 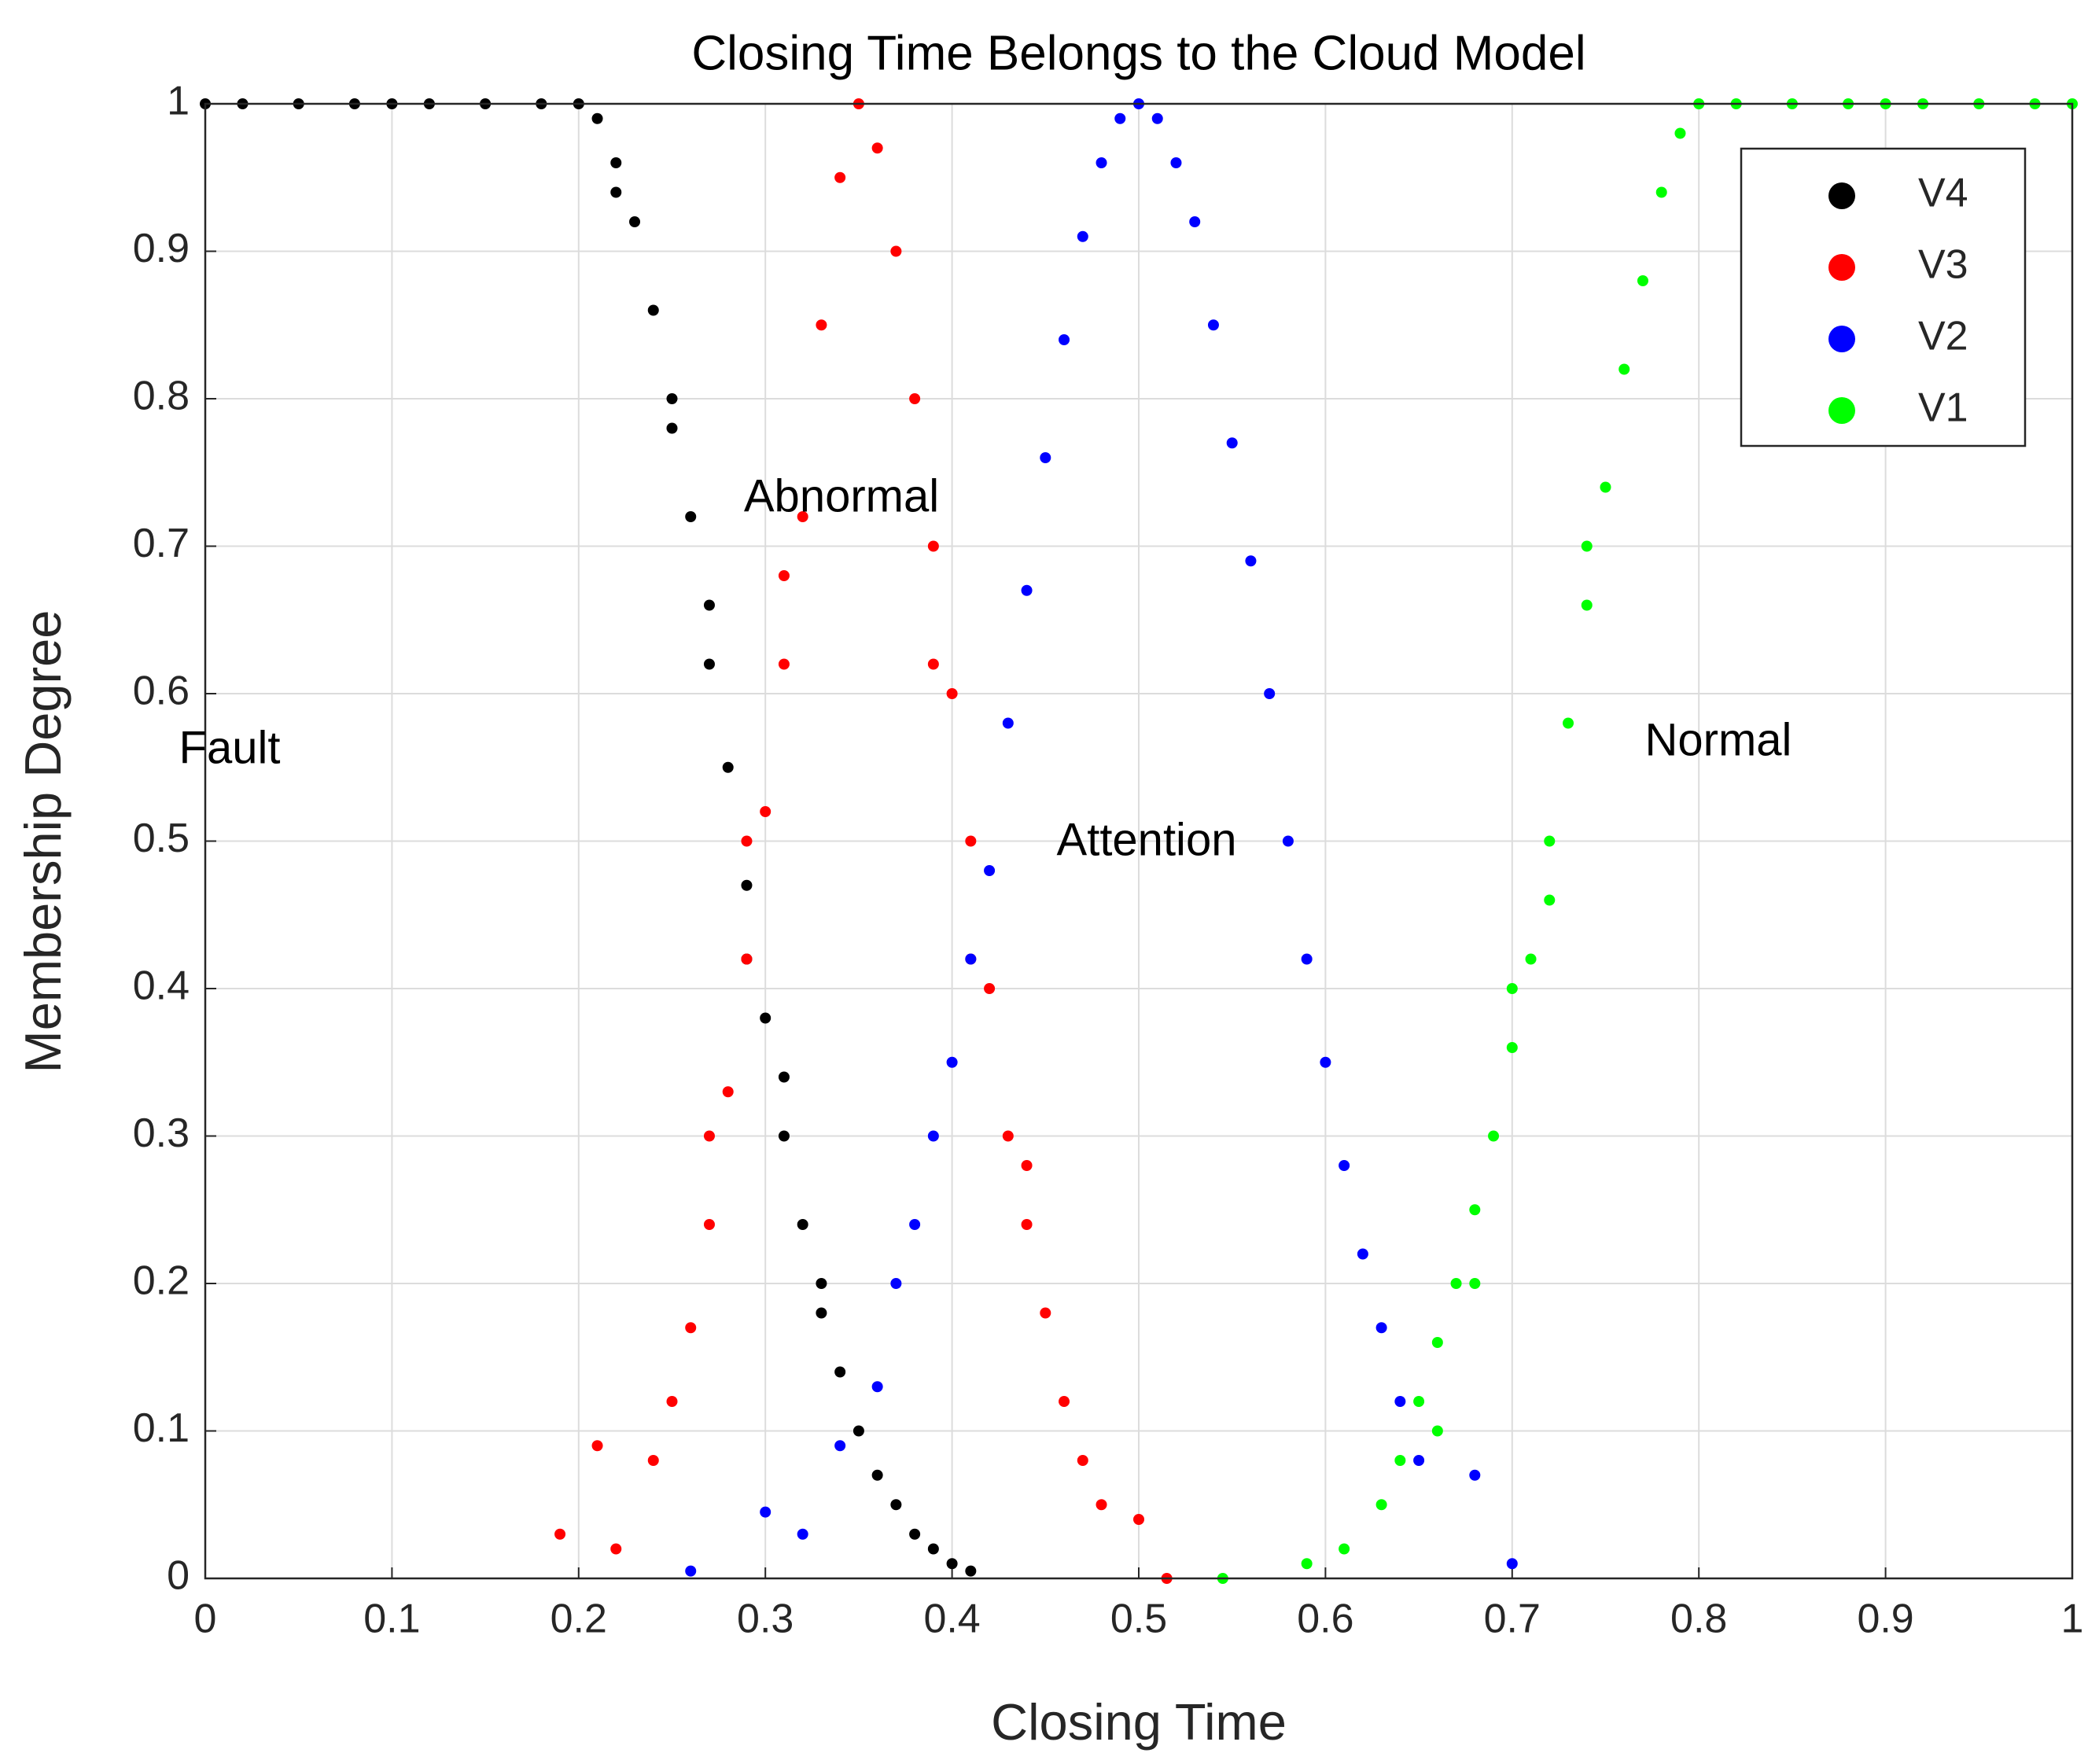 What do you see at coordinates (2072, 1619) in the screenshot?
I see `x-tick-label: 1` at bounding box center [2072, 1619].